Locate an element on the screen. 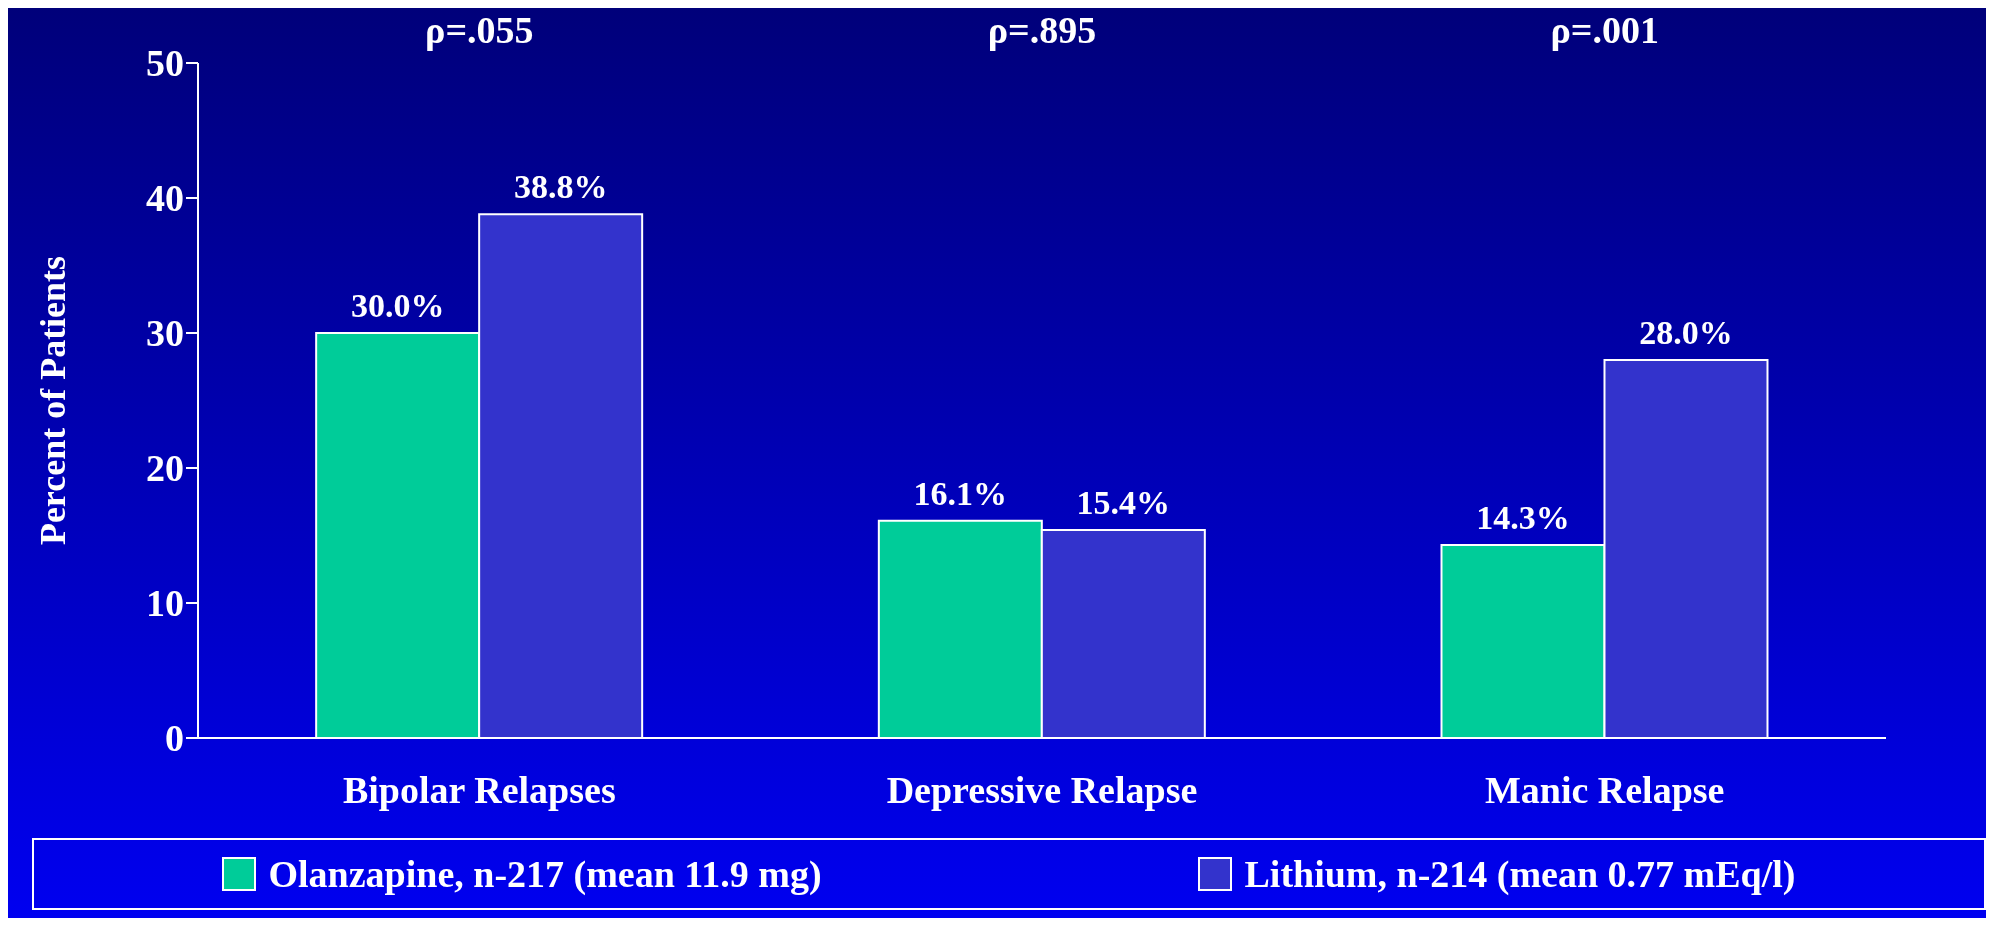 The height and width of the screenshot is (926, 1994). data-label: 38.8% is located at coordinates (560, 187).